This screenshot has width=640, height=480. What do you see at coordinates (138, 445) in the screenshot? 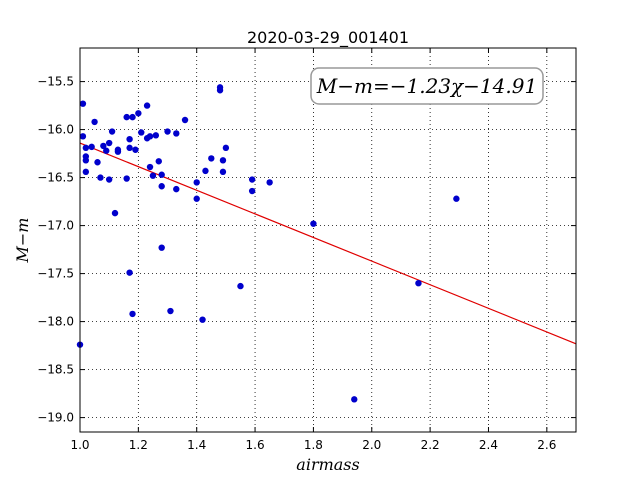
I see `x-tick-label: 1.2` at bounding box center [138, 445].